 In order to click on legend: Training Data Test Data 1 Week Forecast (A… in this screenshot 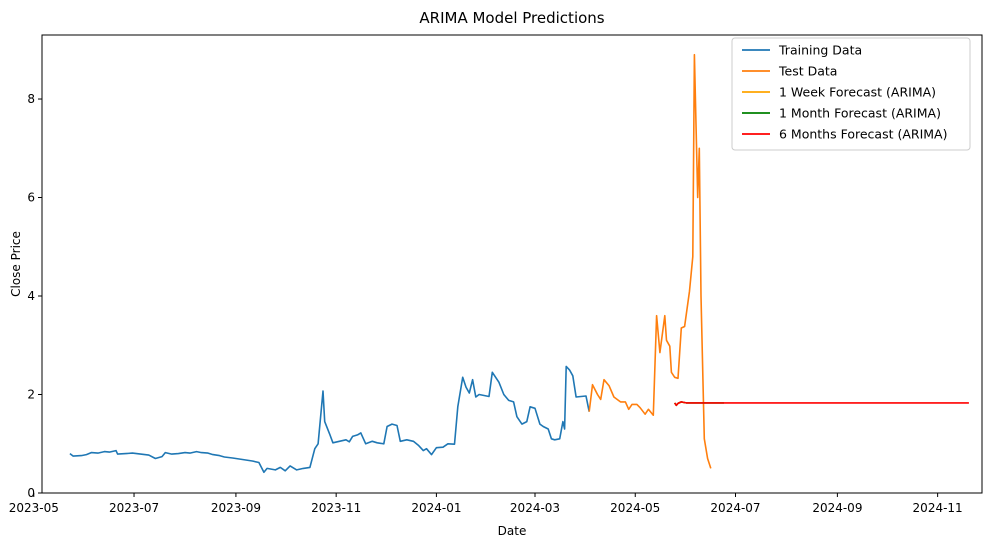, I will do `click(851, 94)`.